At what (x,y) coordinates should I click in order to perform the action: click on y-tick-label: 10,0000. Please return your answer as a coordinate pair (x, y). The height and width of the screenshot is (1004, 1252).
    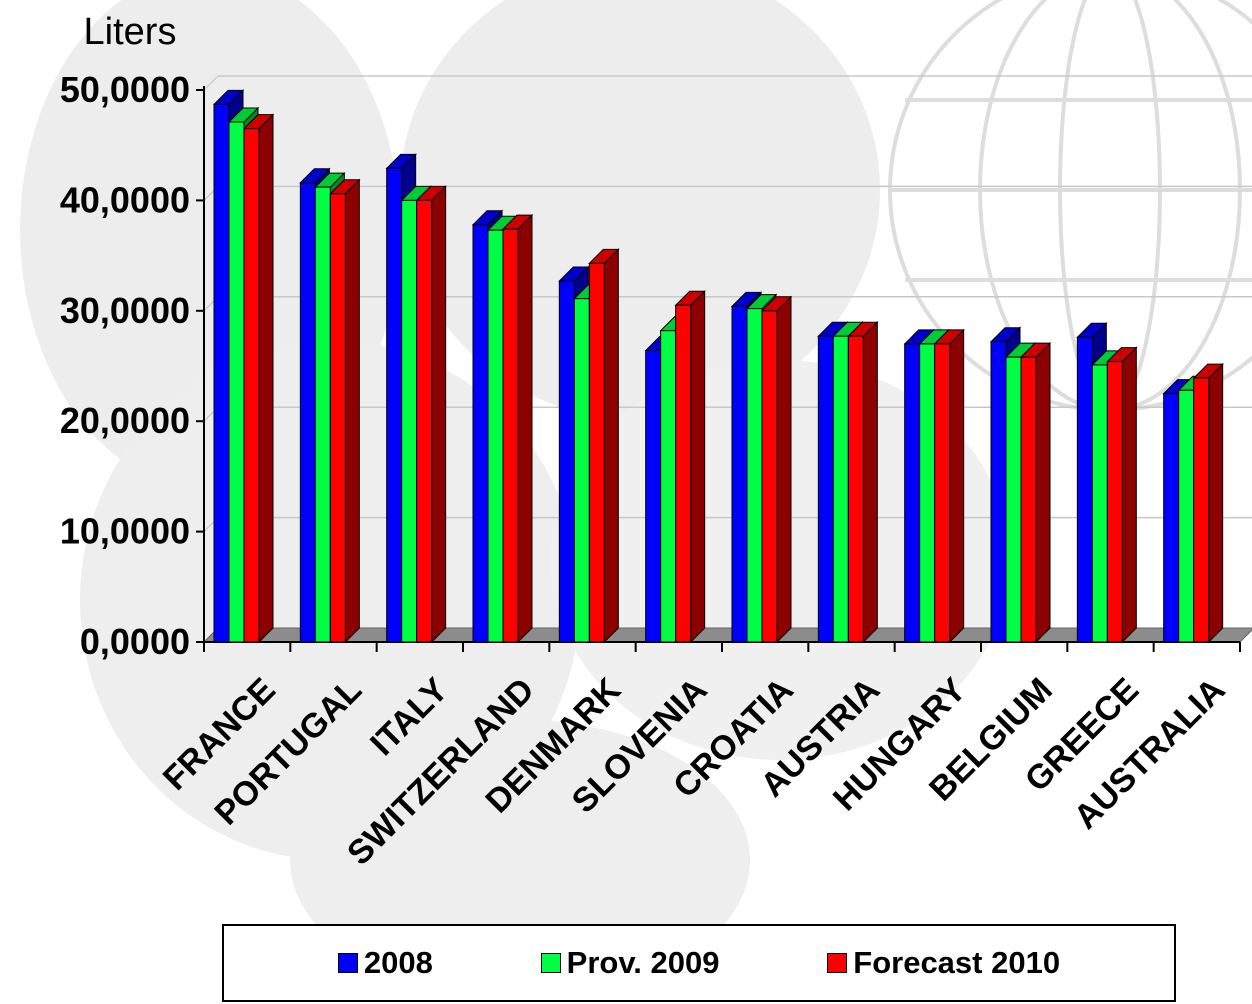
    Looking at the image, I should click on (125, 531).